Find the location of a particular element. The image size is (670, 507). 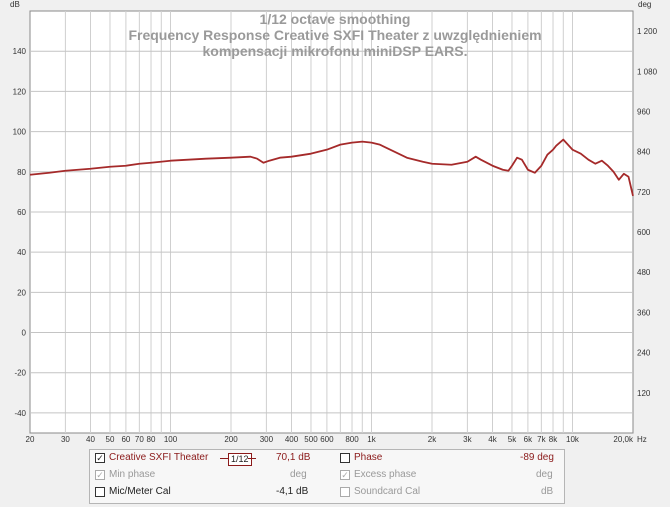

y-tick-label: 20 is located at coordinates (21, 292).